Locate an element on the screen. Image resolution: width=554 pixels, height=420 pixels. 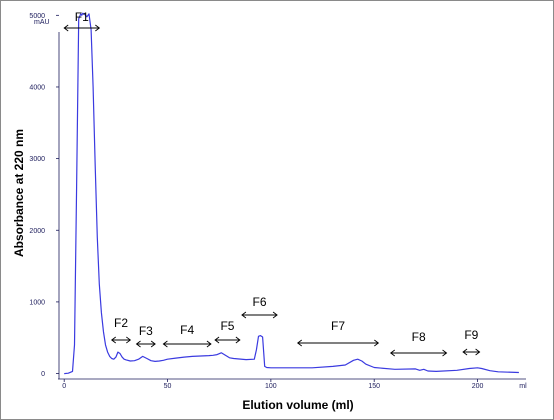
fraction-f8: F8 is located at coordinates (418, 343).